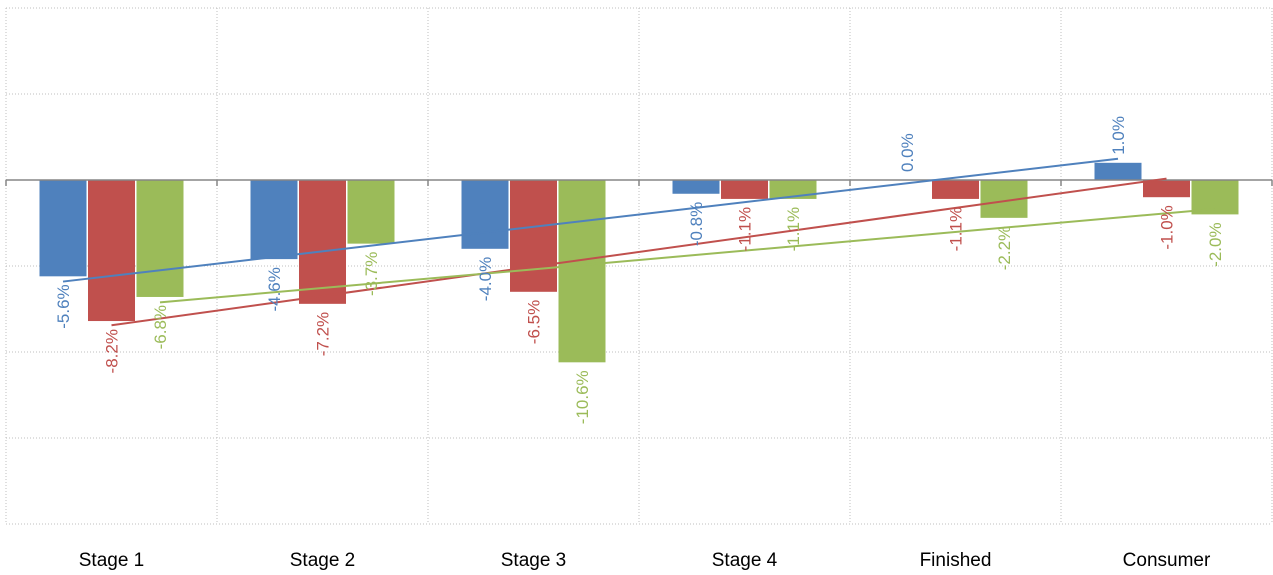 The width and height of the screenshot is (1273, 575). What do you see at coordinates (687, 255) in the screenshot?
I see `trendline` at bounding box center [687, 255].